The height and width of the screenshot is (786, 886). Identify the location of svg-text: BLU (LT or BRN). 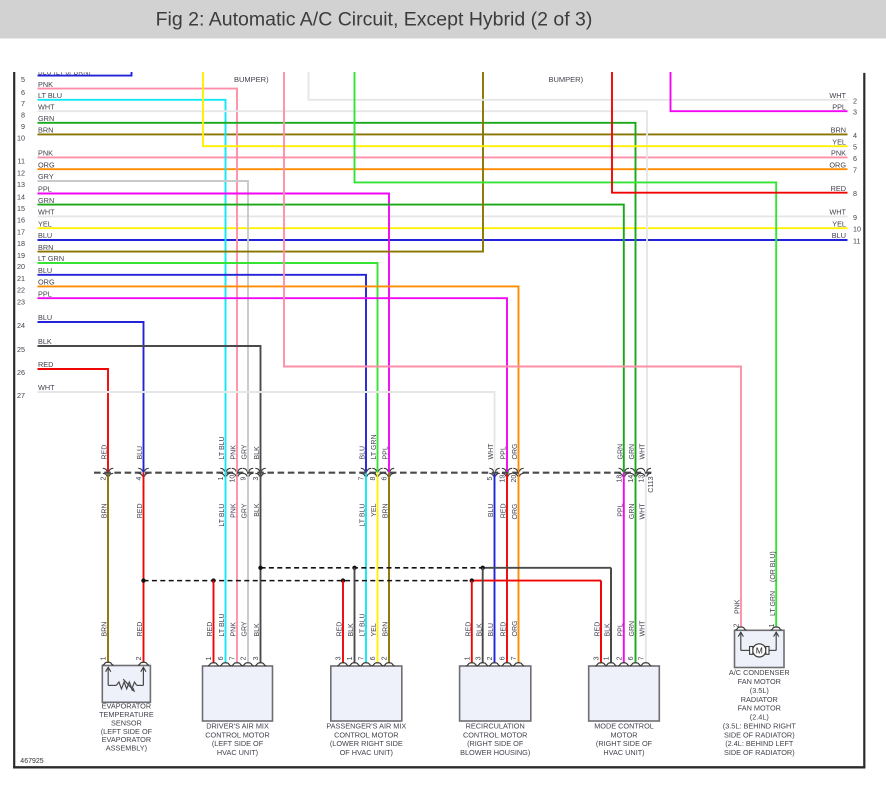
(64, 73).